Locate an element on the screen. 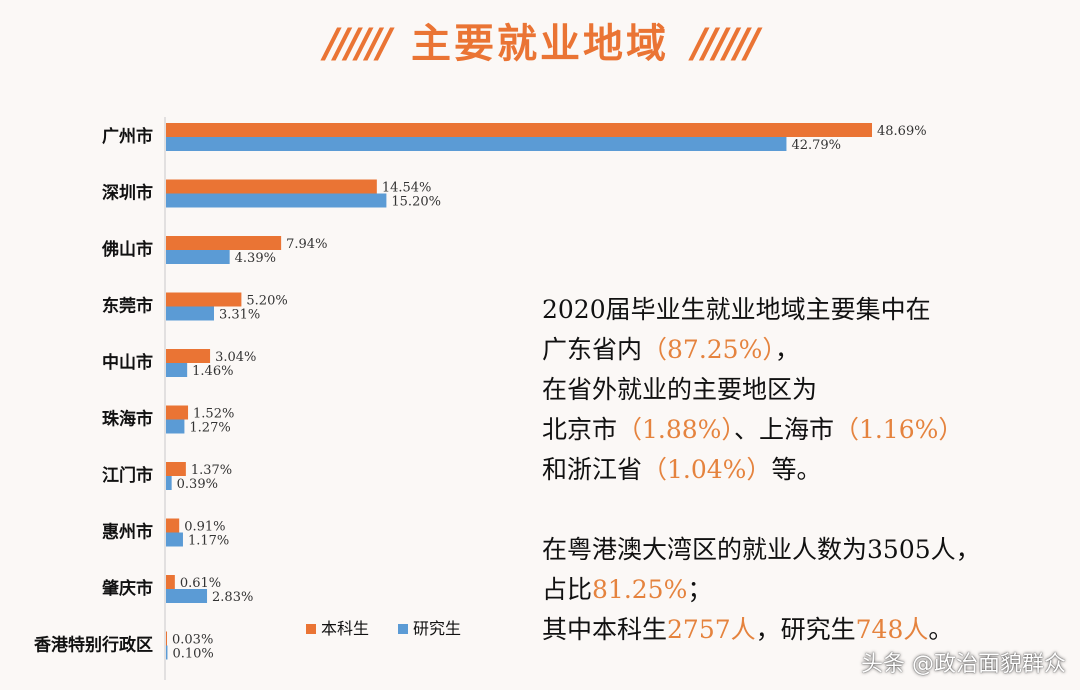 This screenshot has width=1080, height=690. data-label: 0.39% is located at coordinates (197, 484).